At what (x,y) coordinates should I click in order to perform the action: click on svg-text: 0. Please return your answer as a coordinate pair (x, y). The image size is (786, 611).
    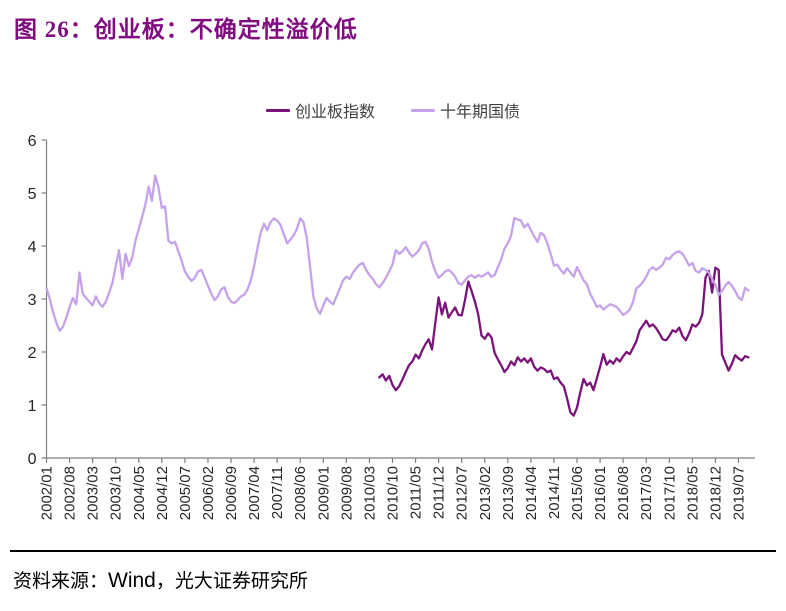
    Looking at the image, I should click on (32, 459).